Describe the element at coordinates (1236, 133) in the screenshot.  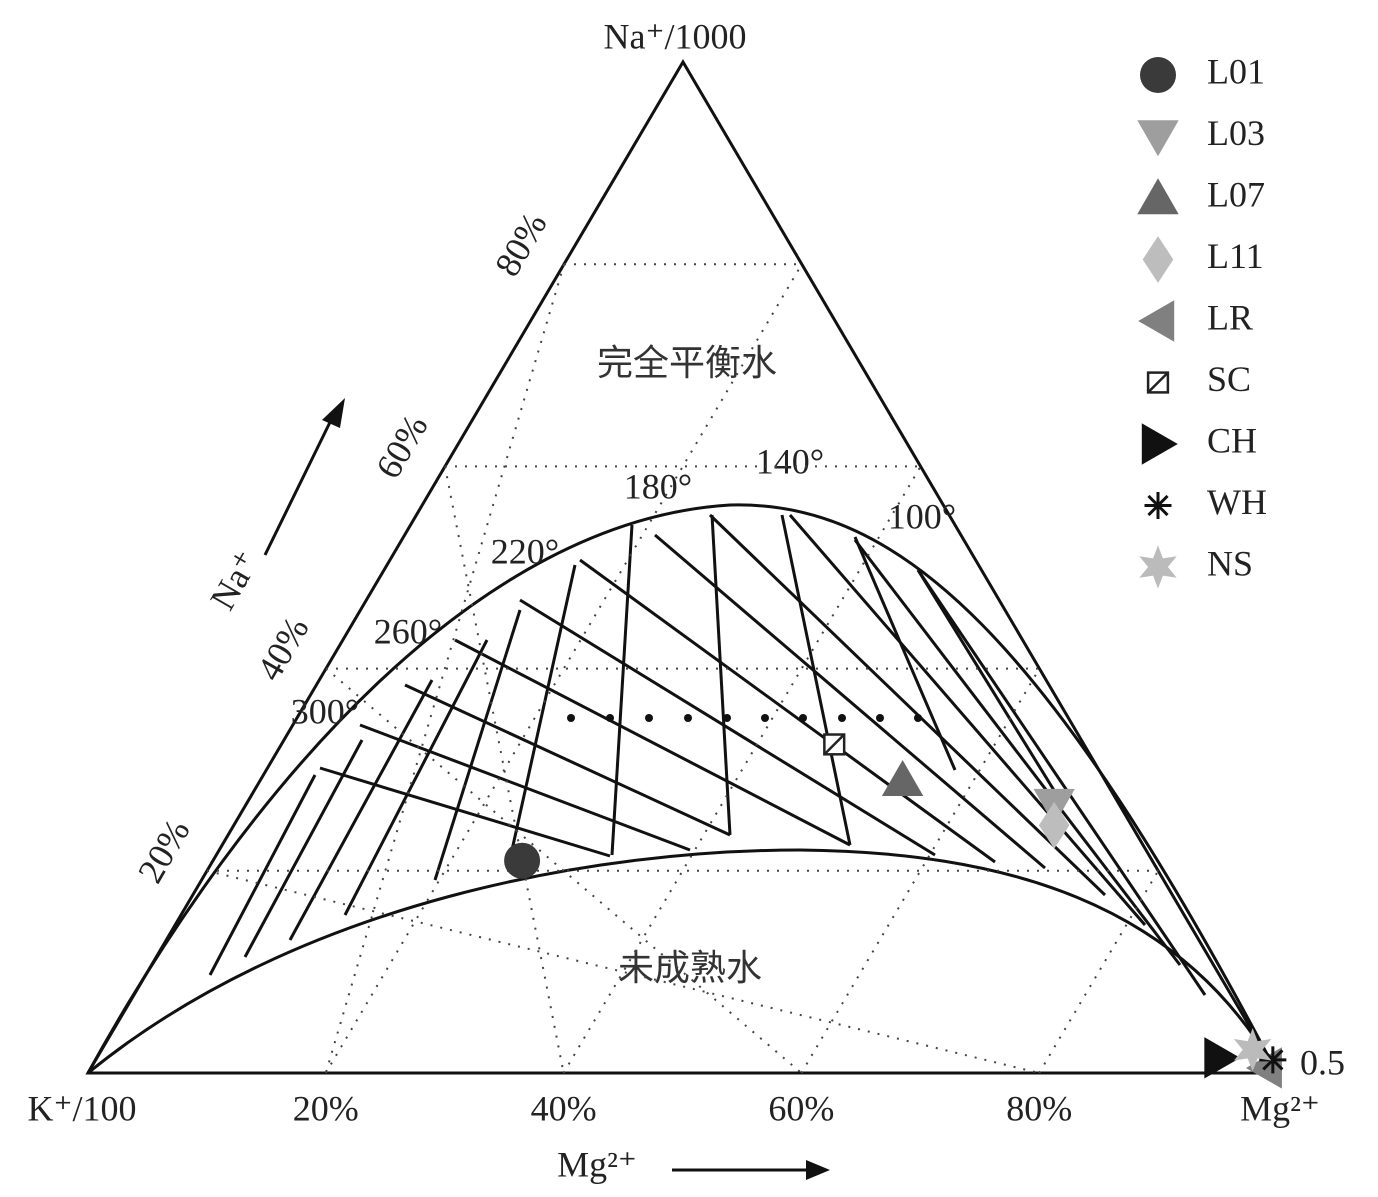
I see `legend-label: L03` at that location.